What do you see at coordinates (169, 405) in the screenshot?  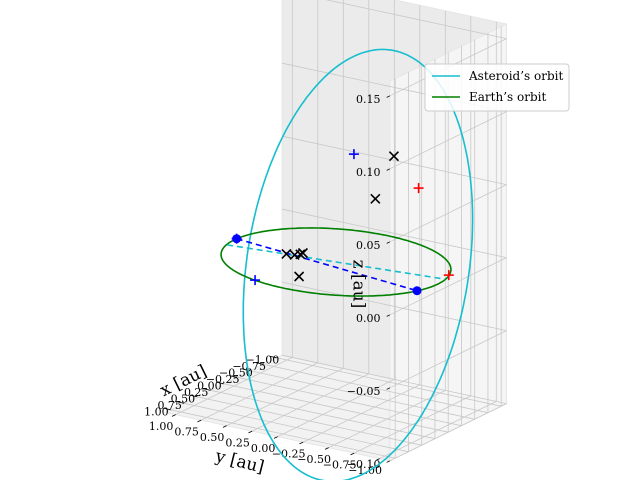 I see `x-tick-label: 0.75` at bounding box center [169, 405].